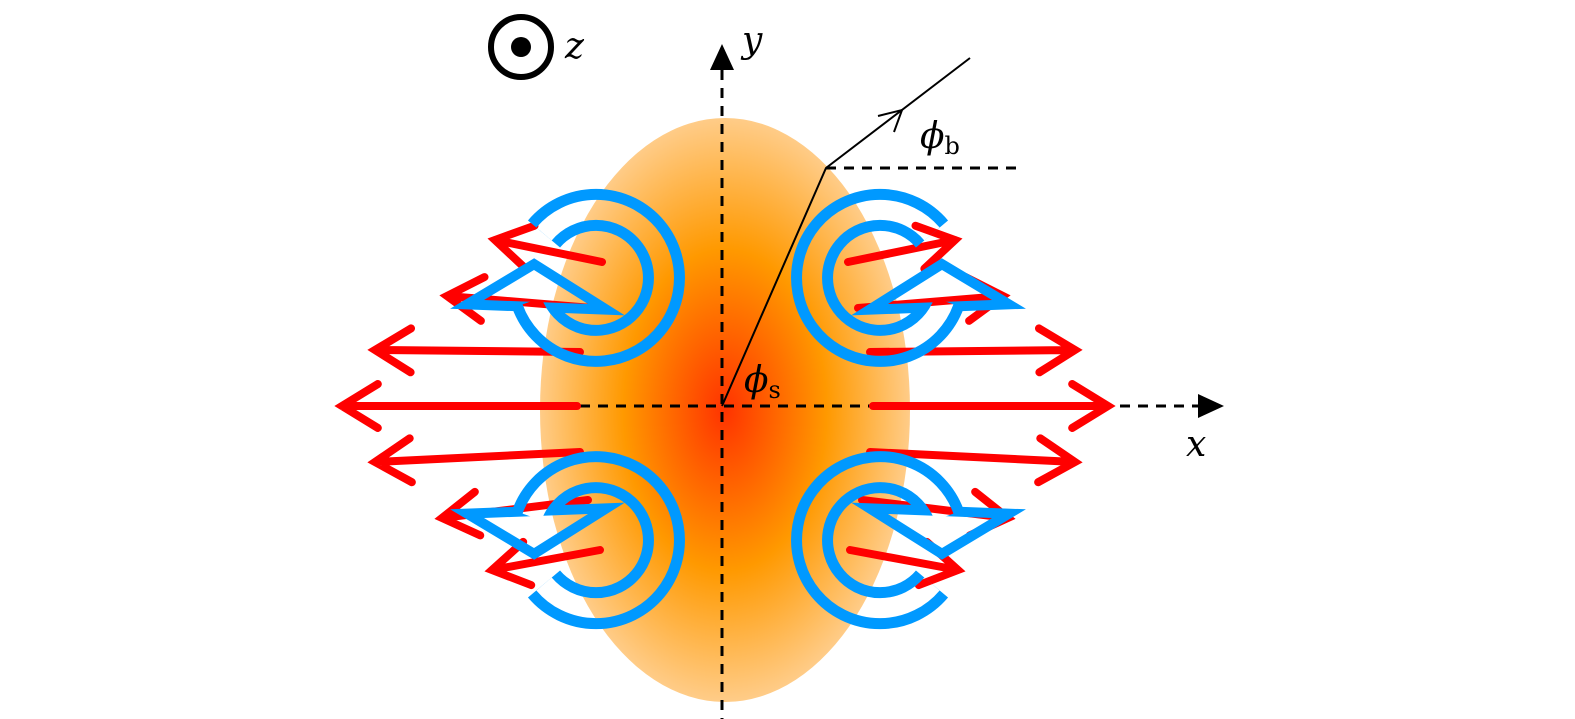  Describe the element at coordinates (756, 380) in the screenshot. I see `phi-s-symbol: ϕ` at that location.